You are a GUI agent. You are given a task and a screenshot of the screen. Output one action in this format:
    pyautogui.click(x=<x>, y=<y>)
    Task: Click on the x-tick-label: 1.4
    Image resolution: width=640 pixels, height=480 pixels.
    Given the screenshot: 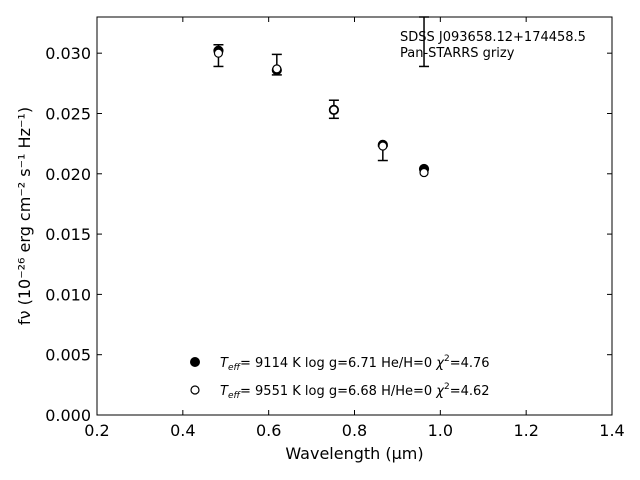 What is the action you would take?
    pyautogui.click(x=611, y=430)
    